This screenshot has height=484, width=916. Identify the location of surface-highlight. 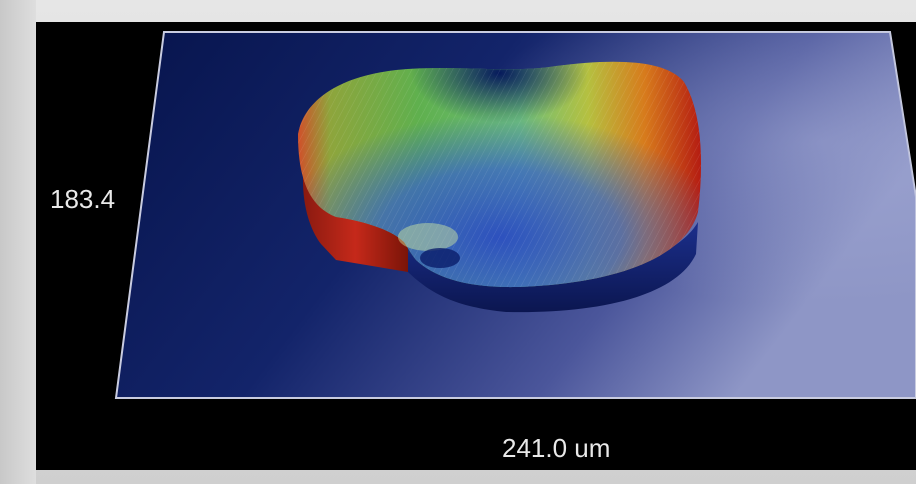
(428, 237).